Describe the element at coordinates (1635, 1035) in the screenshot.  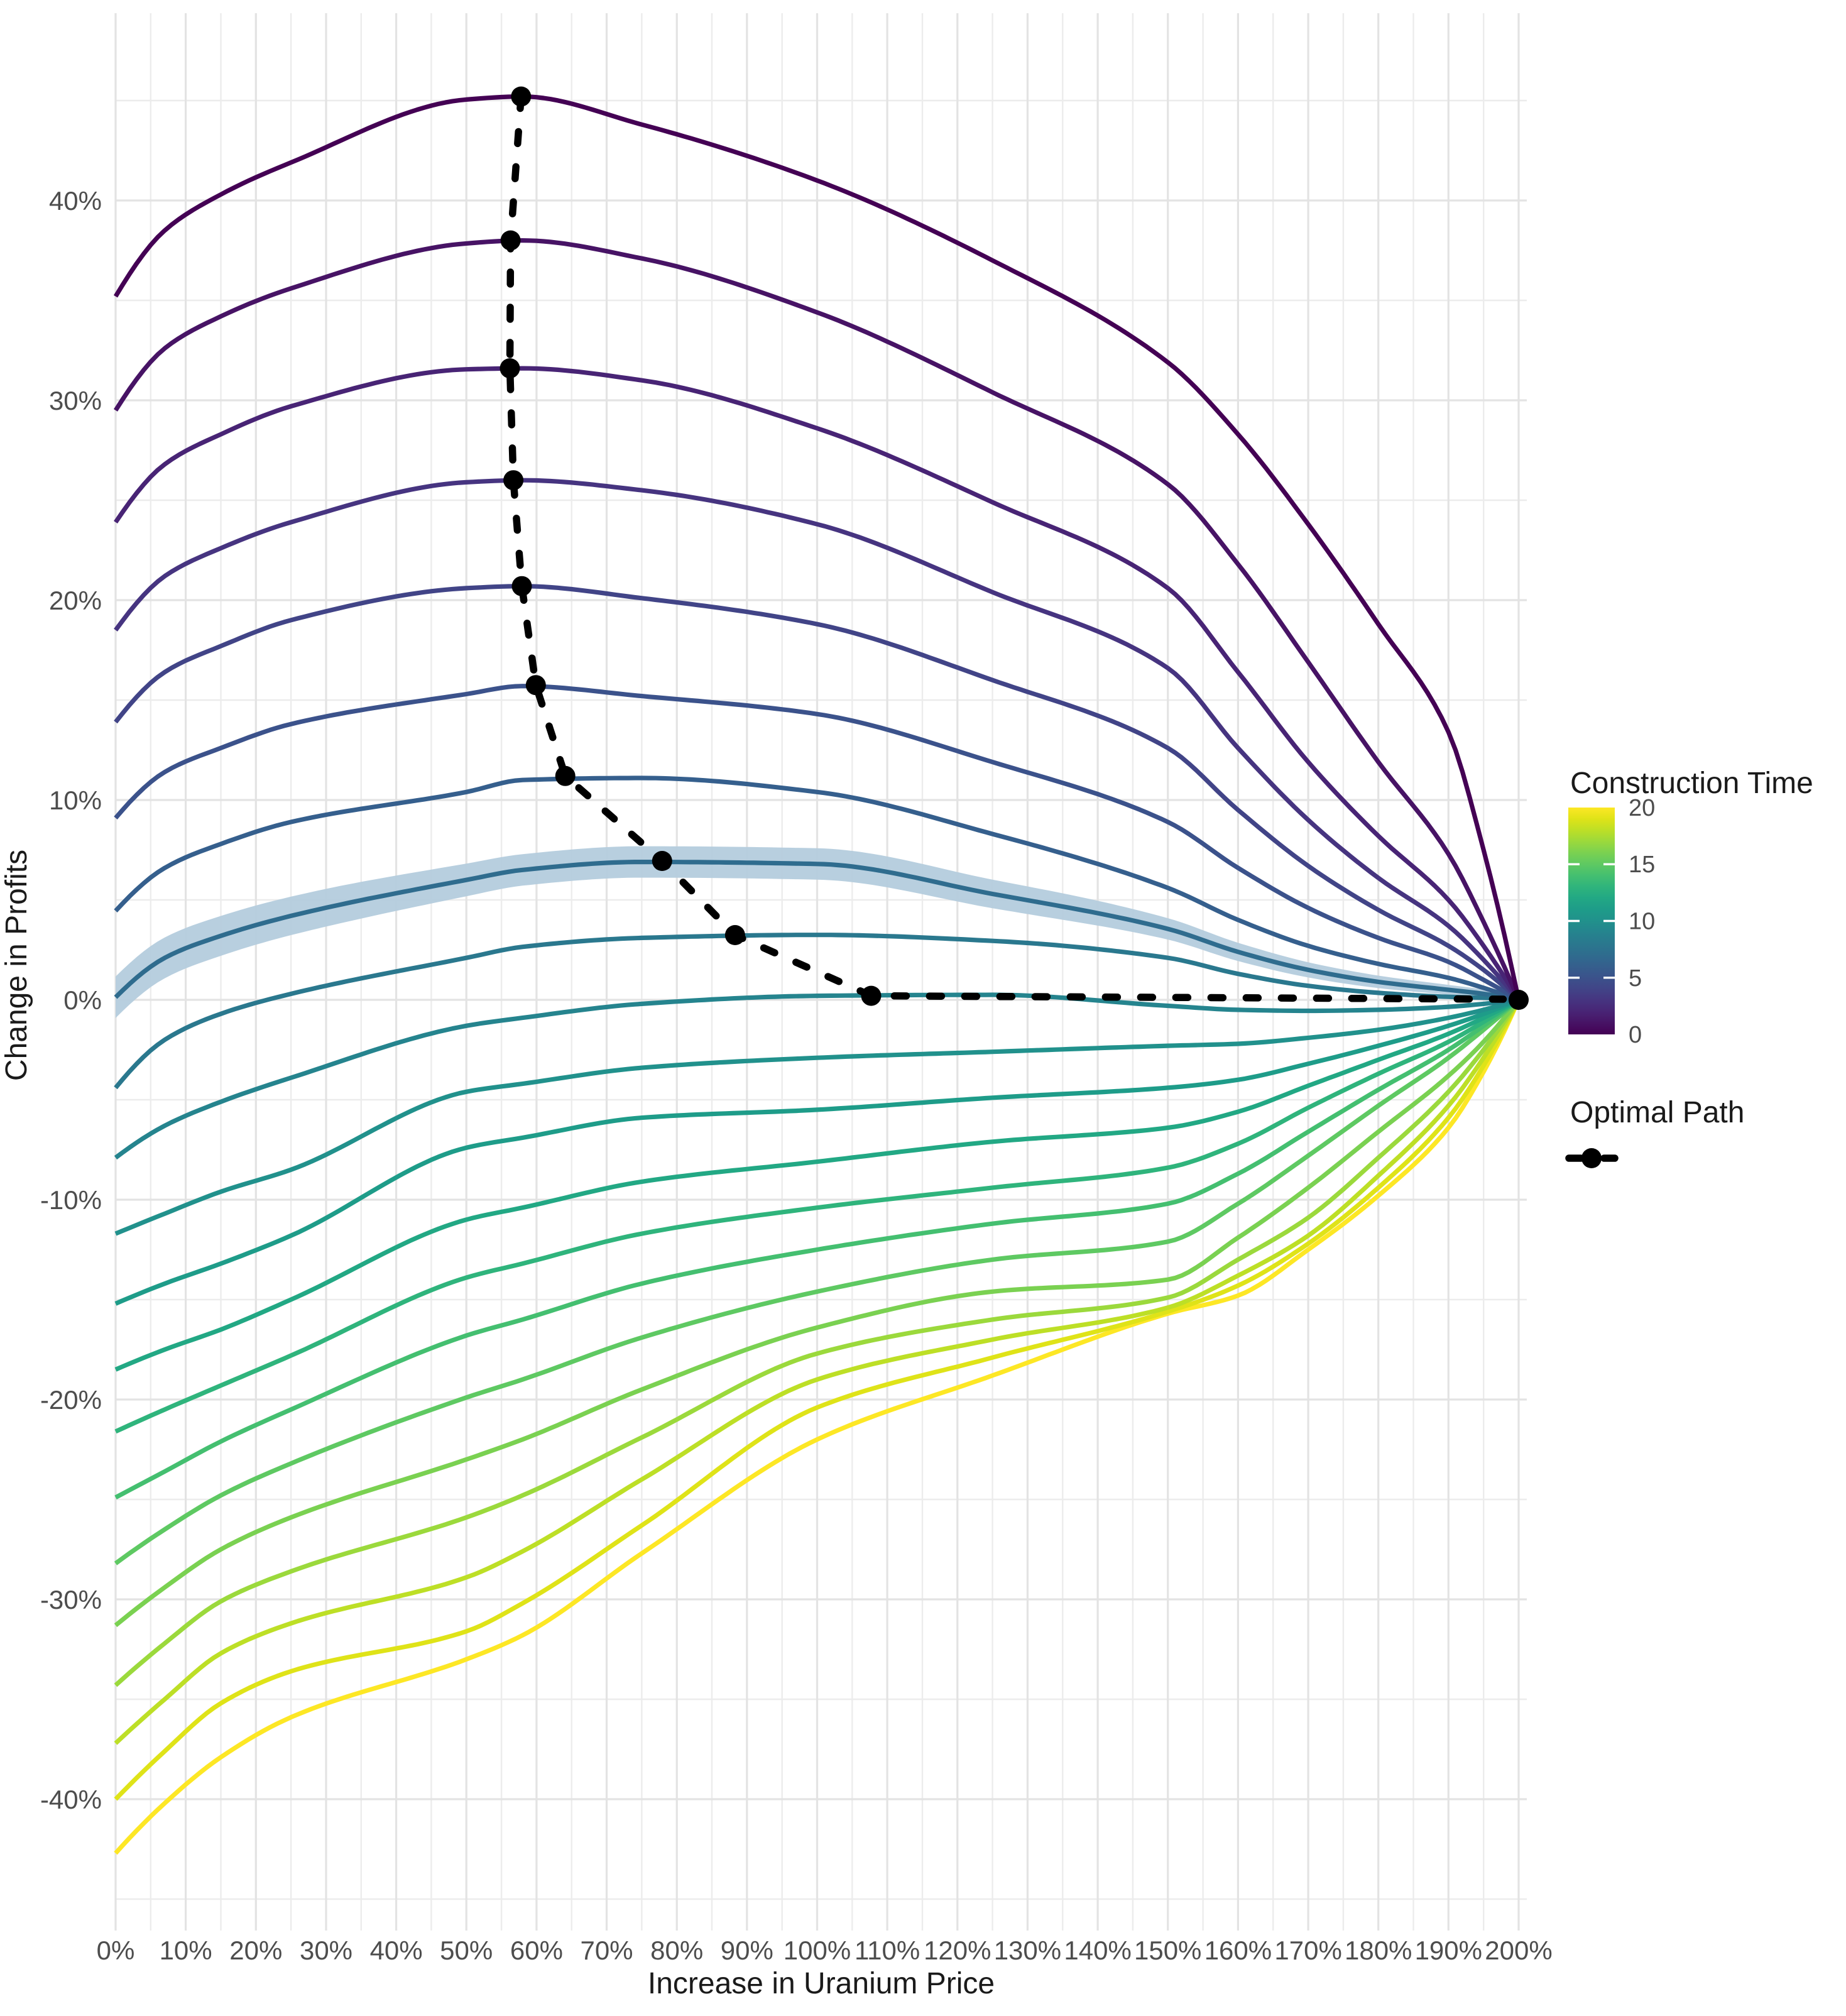
I see `svg-text: 0` at that location.